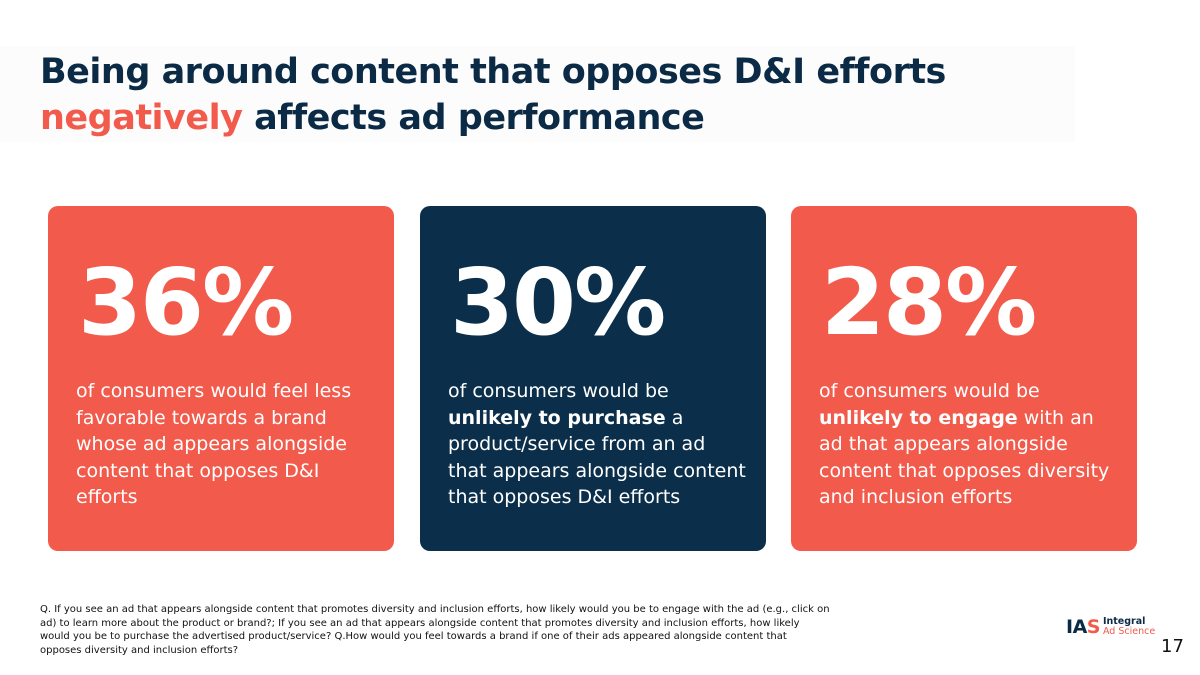  What do you see at coordinates (1093, 627) in the screenshot?
I see `logo-mark-accent: S` at bounding box center [1093, 627].